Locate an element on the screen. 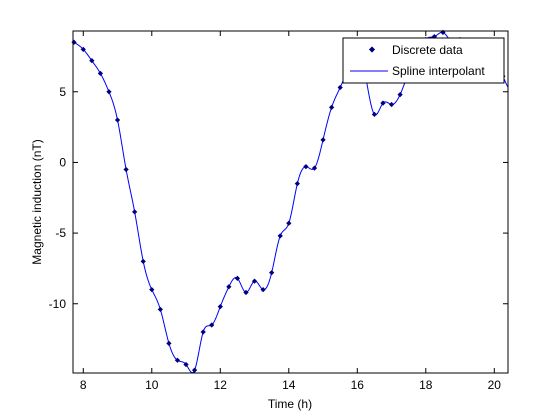 Image resolution: width=560 pixels, height=420 pixels. y-axis-label: Magnetic induction (nT) is located at coordinates (37, 201).